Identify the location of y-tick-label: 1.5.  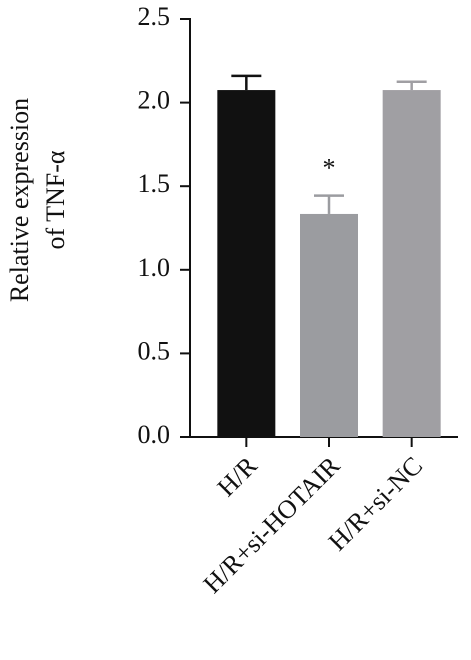
(154, 183).